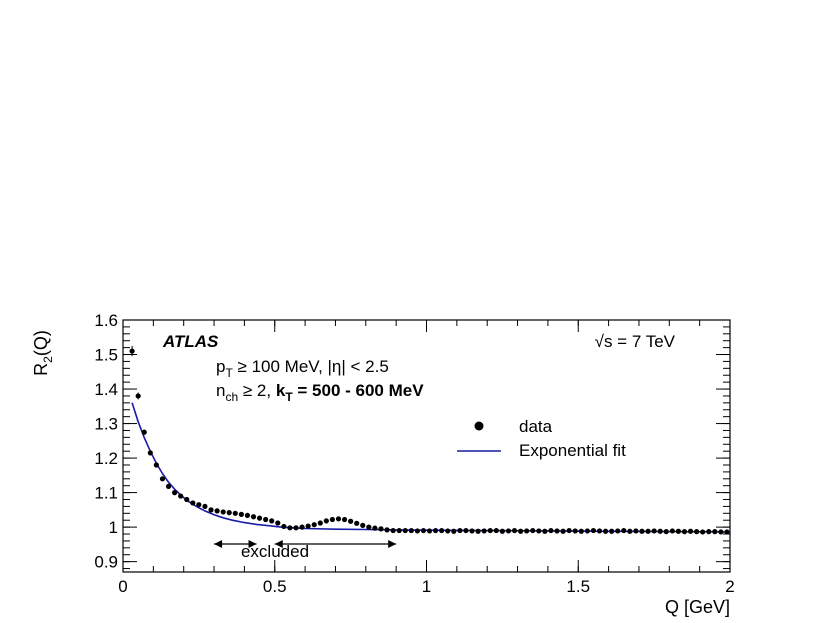  Describe the element at coordinates (106, 458) in the screenshot. I see `y-tick-label: 1.2` at that location.